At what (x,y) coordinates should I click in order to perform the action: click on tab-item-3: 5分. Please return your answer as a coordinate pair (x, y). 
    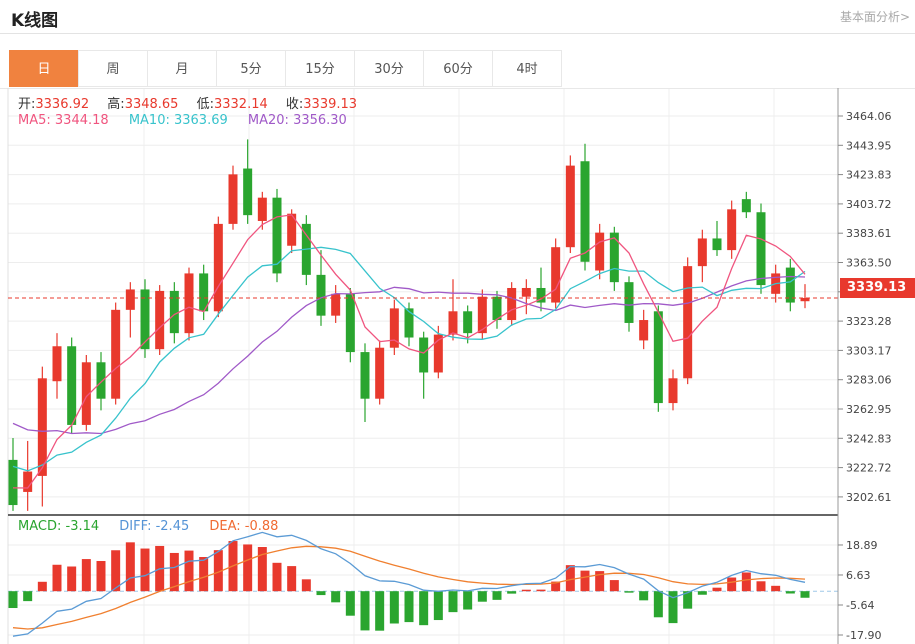
    Looking at the image, I should click on (251, 68).